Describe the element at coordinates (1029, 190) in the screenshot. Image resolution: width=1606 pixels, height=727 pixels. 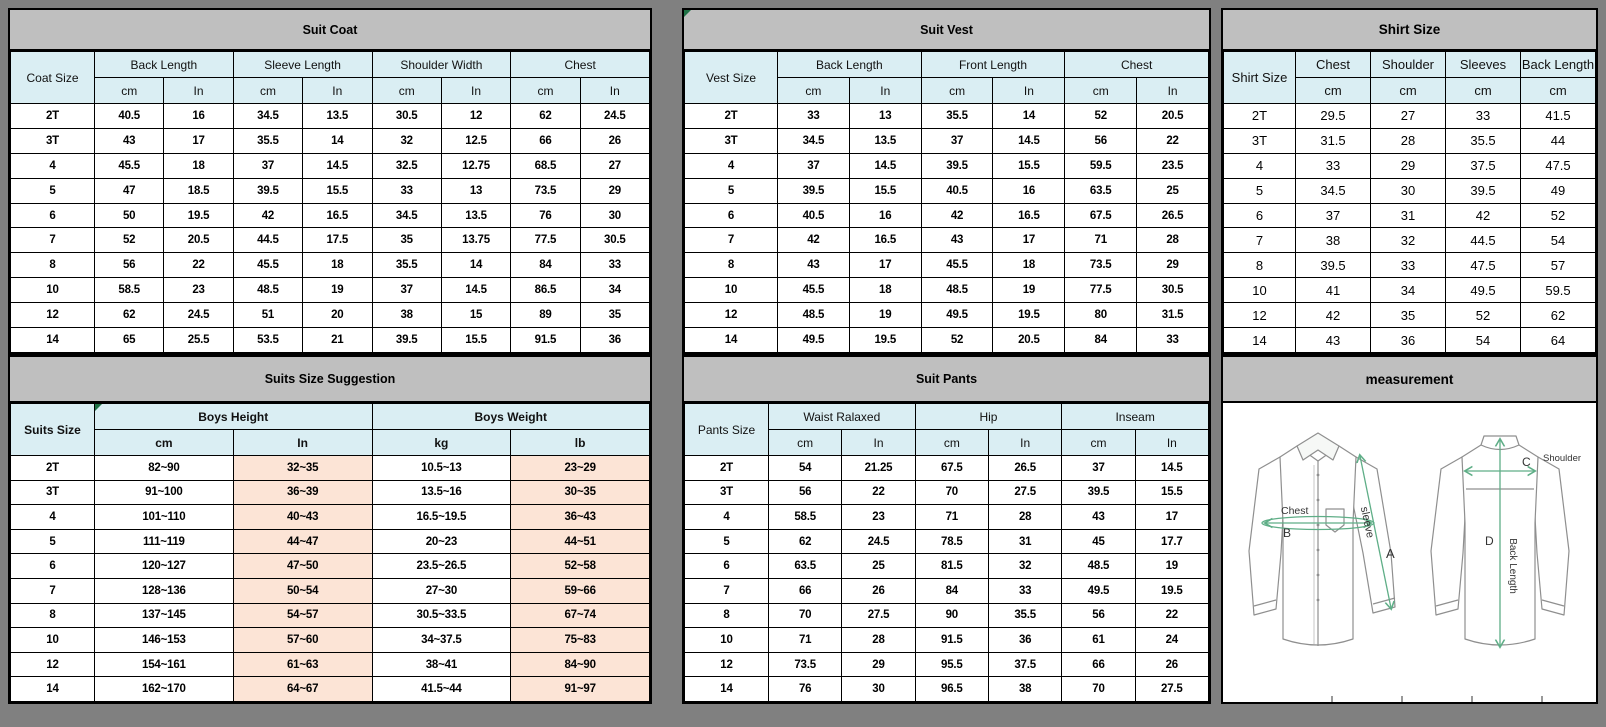
I see `value-cell: 16` at that location.